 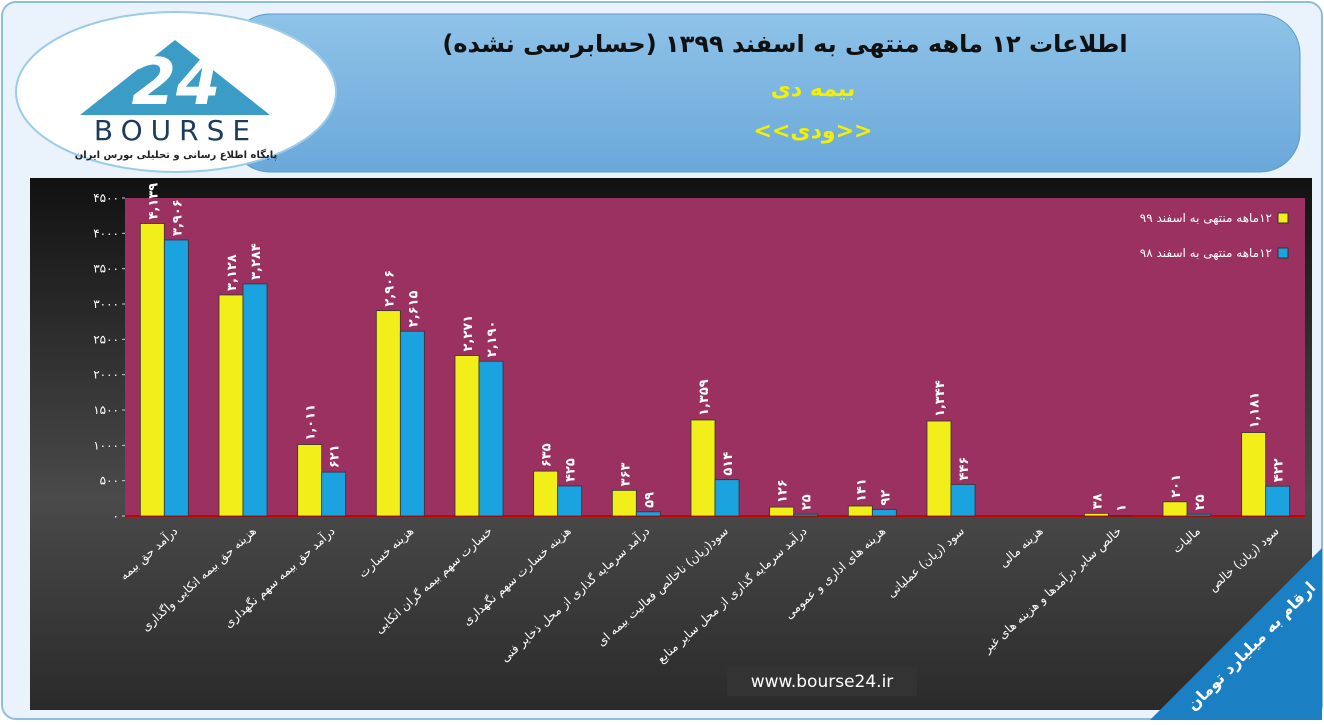 What do you see at coordinates (109, 481) in the screenshot?
I see `y-tick-label: ۵۰۰` at bounding box center [109, 481].